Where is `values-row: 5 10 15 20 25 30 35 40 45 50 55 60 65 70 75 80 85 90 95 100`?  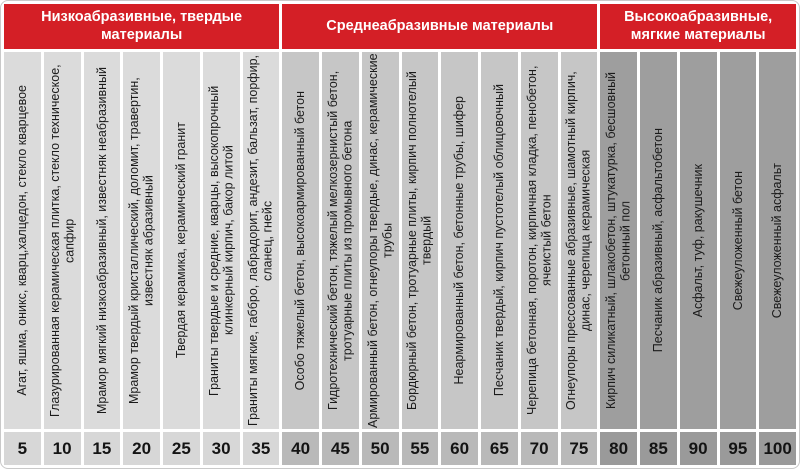 values-row: 5 10 15 20 25 30 35 40 45 50 55 60 65 70 75 80 85 90 95 100 is located at coordinates (400, 448).